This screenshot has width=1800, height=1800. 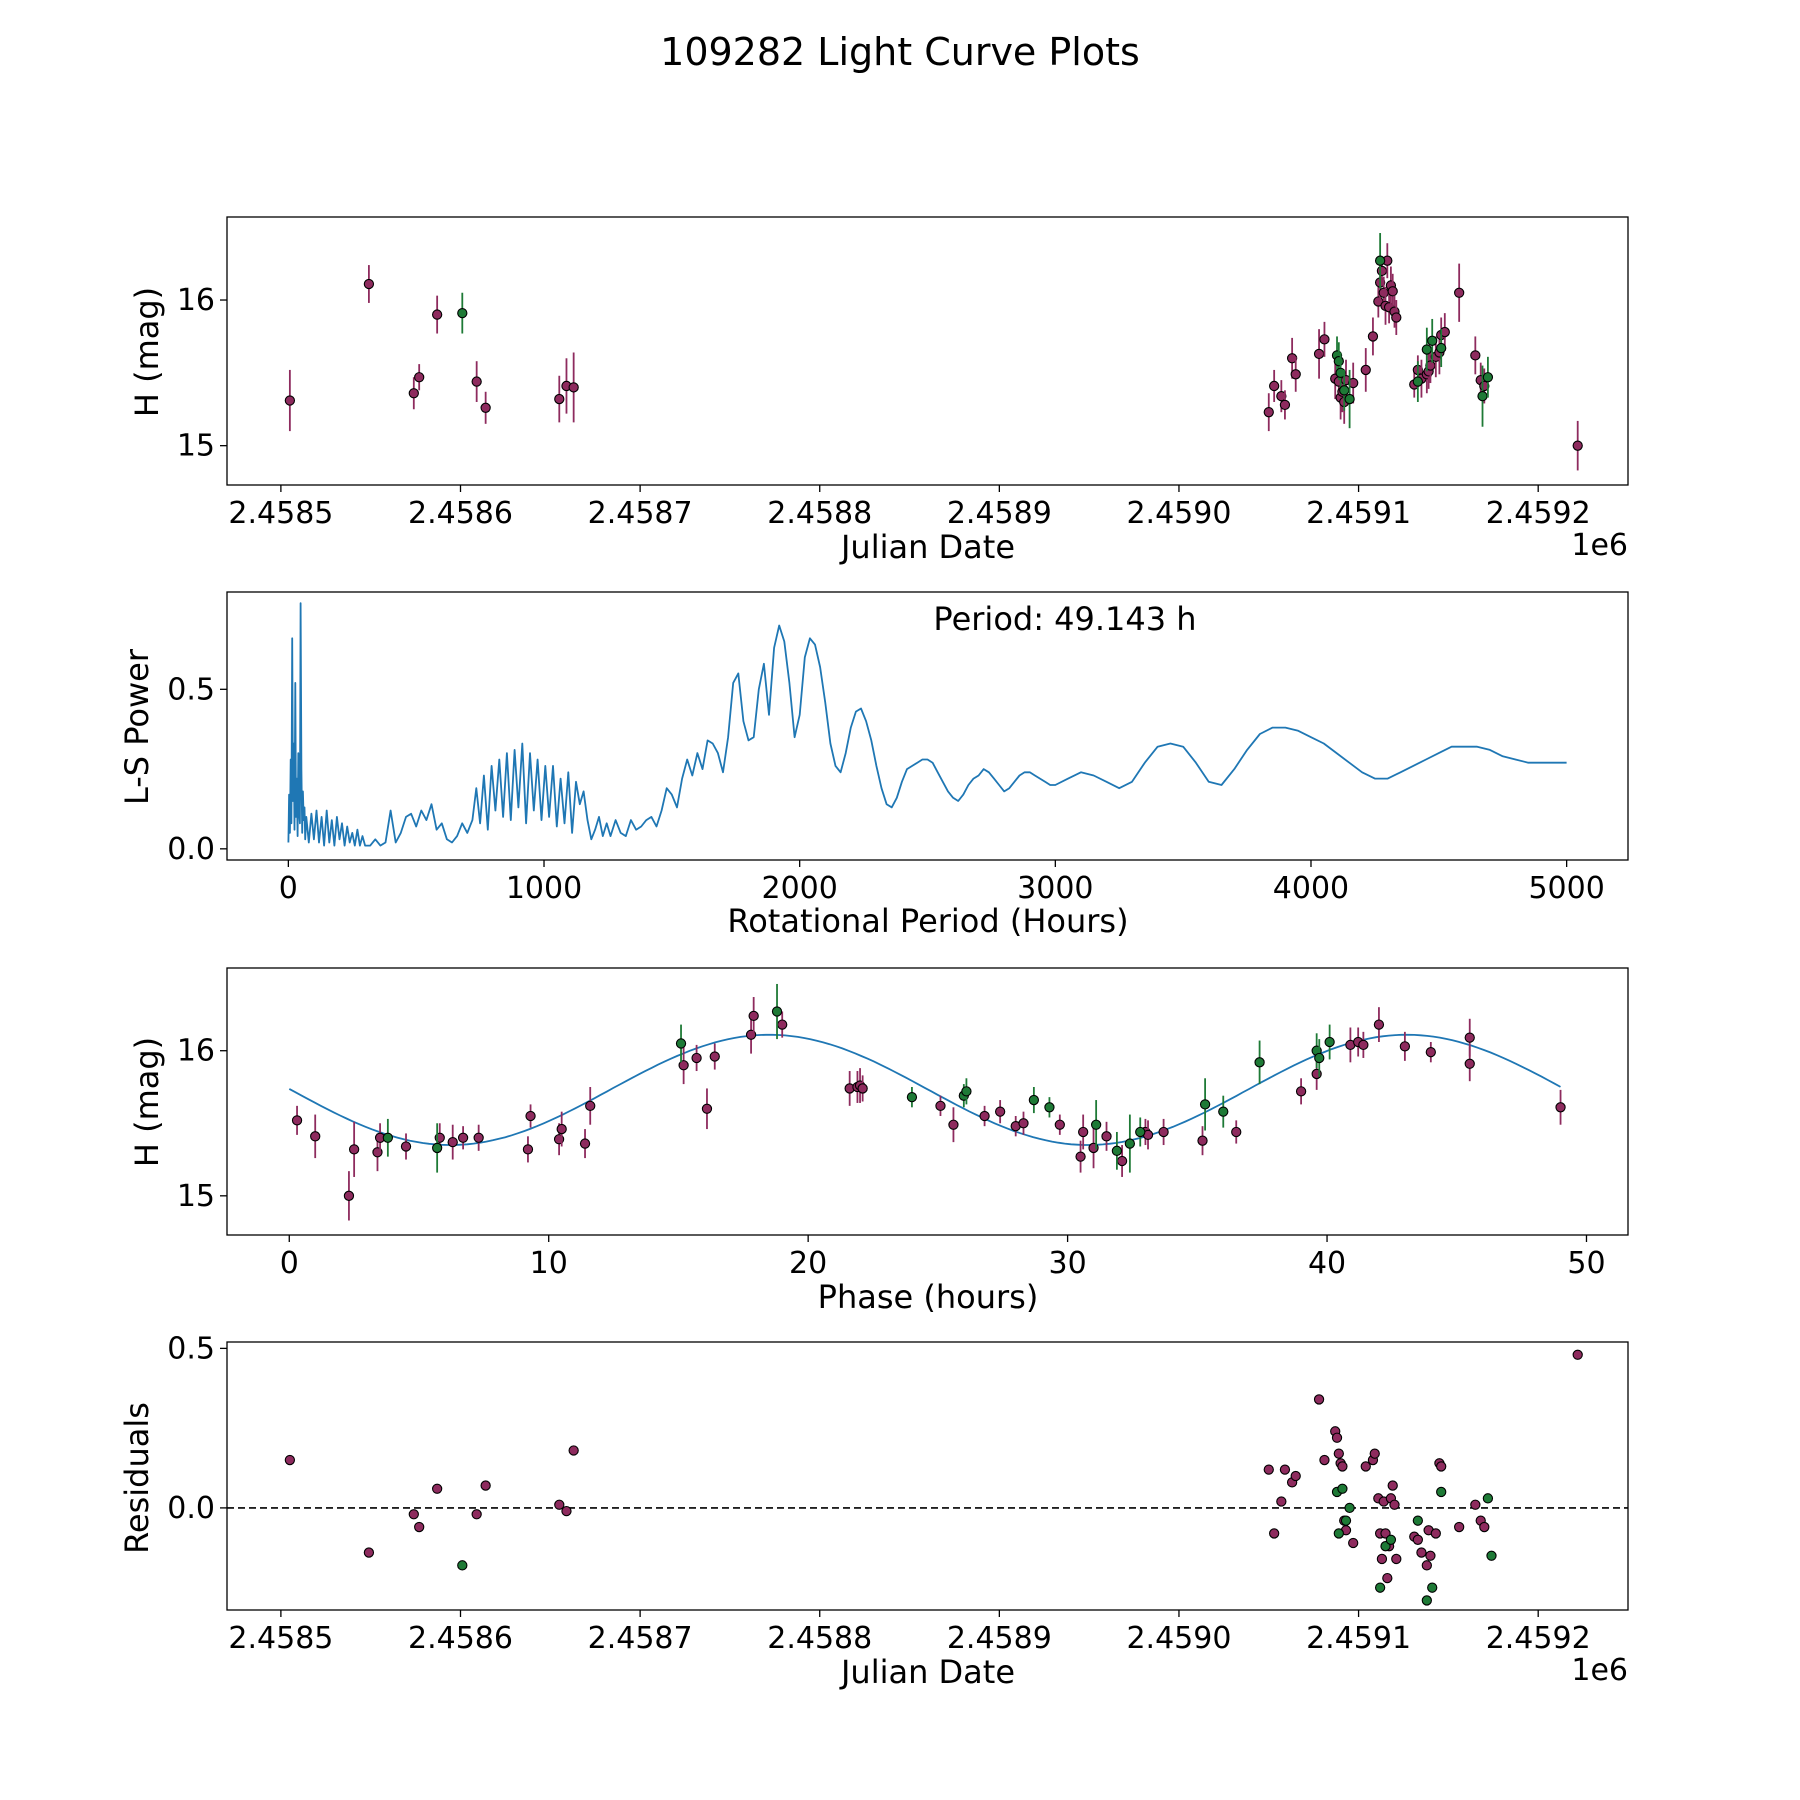 What do you see at coordinates (1538, 513) in the screenshot?
I see `lightcurve-xtick-label: 2.4592` at bounding box center [1538, 513].